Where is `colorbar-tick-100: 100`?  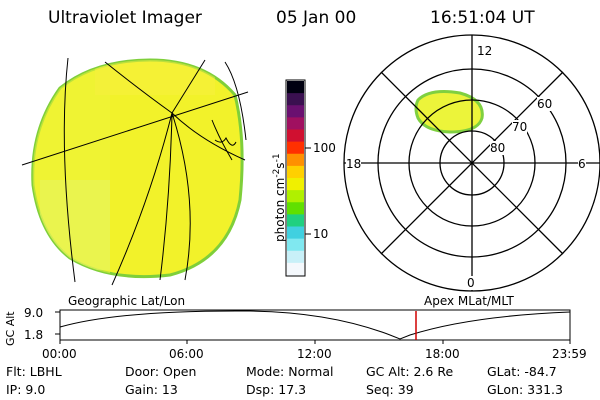
colorbar-tick-100: 100 is located at coordinates (324, 148).